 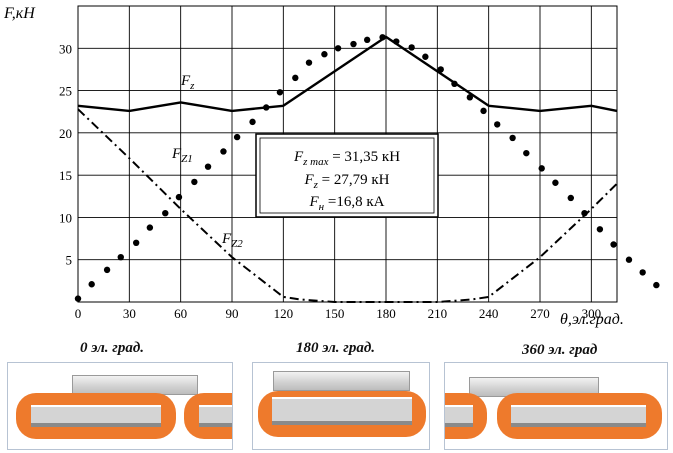 I want to click on x-tick-label: 150, so click(x=335, y=313).